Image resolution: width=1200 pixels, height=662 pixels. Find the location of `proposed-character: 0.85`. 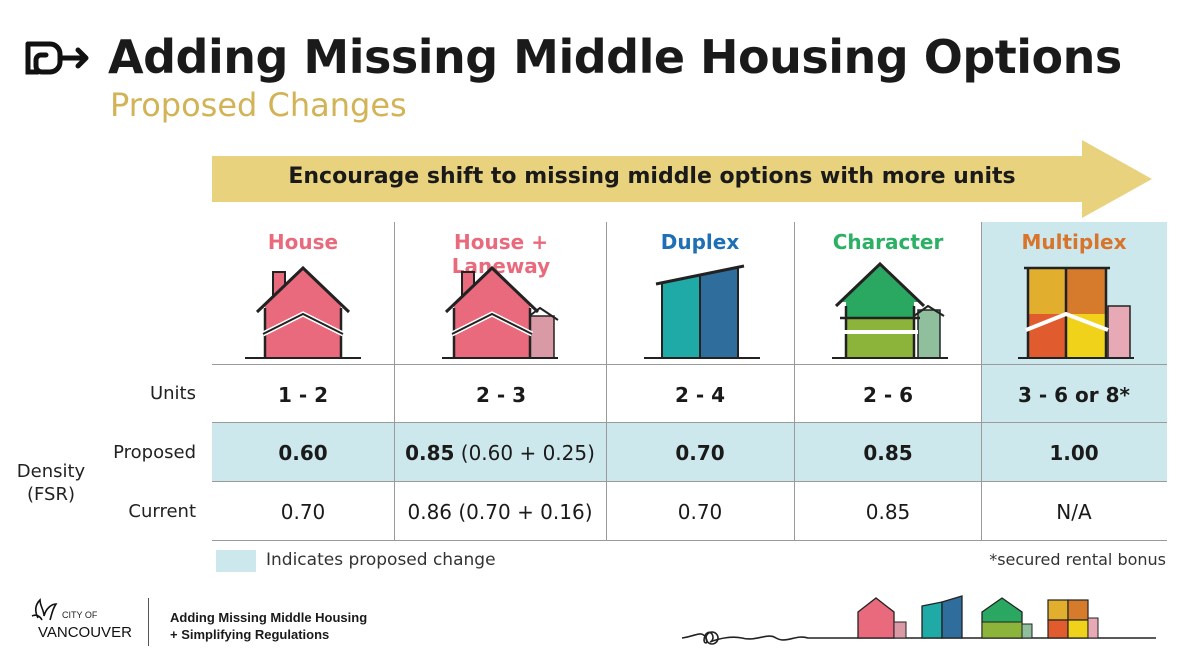

proposed-character: 0.85 is located at coordinates (888, 453).